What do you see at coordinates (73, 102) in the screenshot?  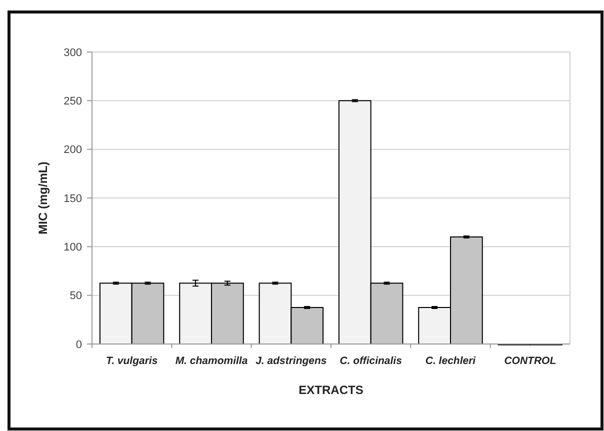 I see `y-tick-label: 250` at bounding box center [73, 102].